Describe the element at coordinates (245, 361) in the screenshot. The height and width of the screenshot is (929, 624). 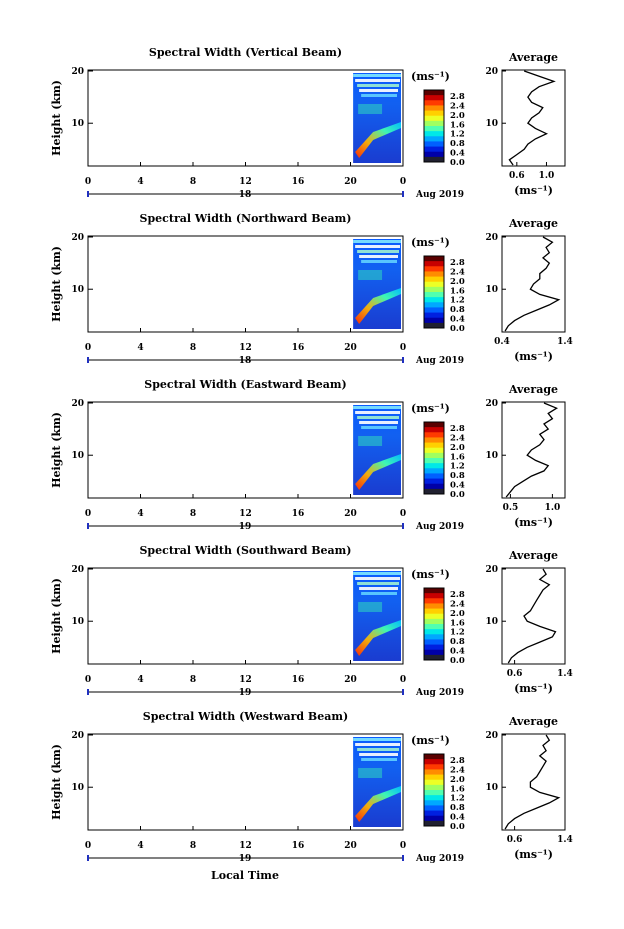
I see `day-label: 18` at that location.